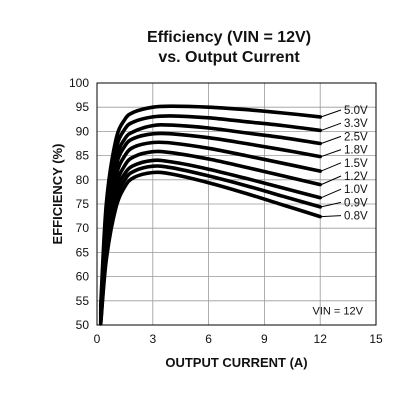 Image resolution: width=418 pixels, height=410 pixels. I want to click on y-tick-label: 60, so click(83, 277).